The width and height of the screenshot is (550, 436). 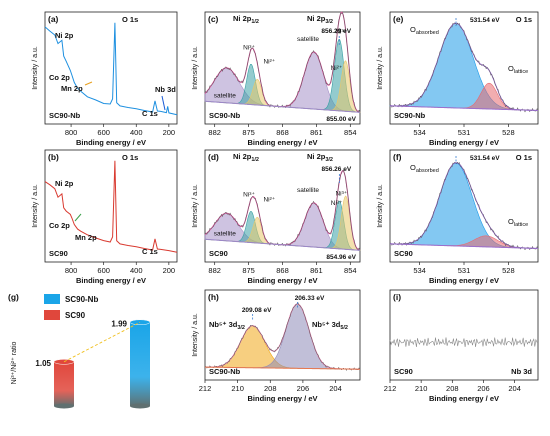 What do you see at coordinates (316, 132) in the screenshot?
I see `x-tick-label: 861` at bounding box center [316, 132].